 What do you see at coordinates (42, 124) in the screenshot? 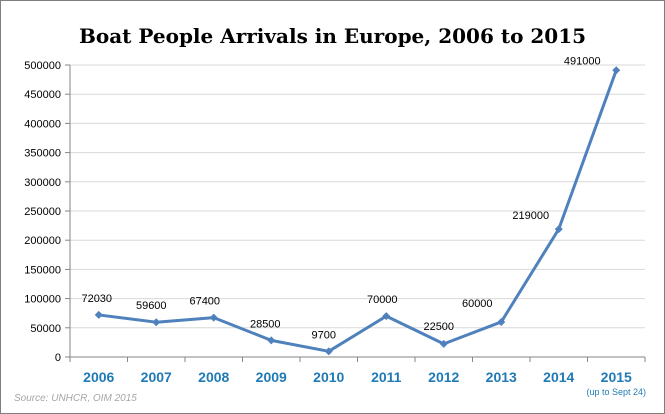
I see `y-tick-label: 400000` at bounding box center [42, 124].